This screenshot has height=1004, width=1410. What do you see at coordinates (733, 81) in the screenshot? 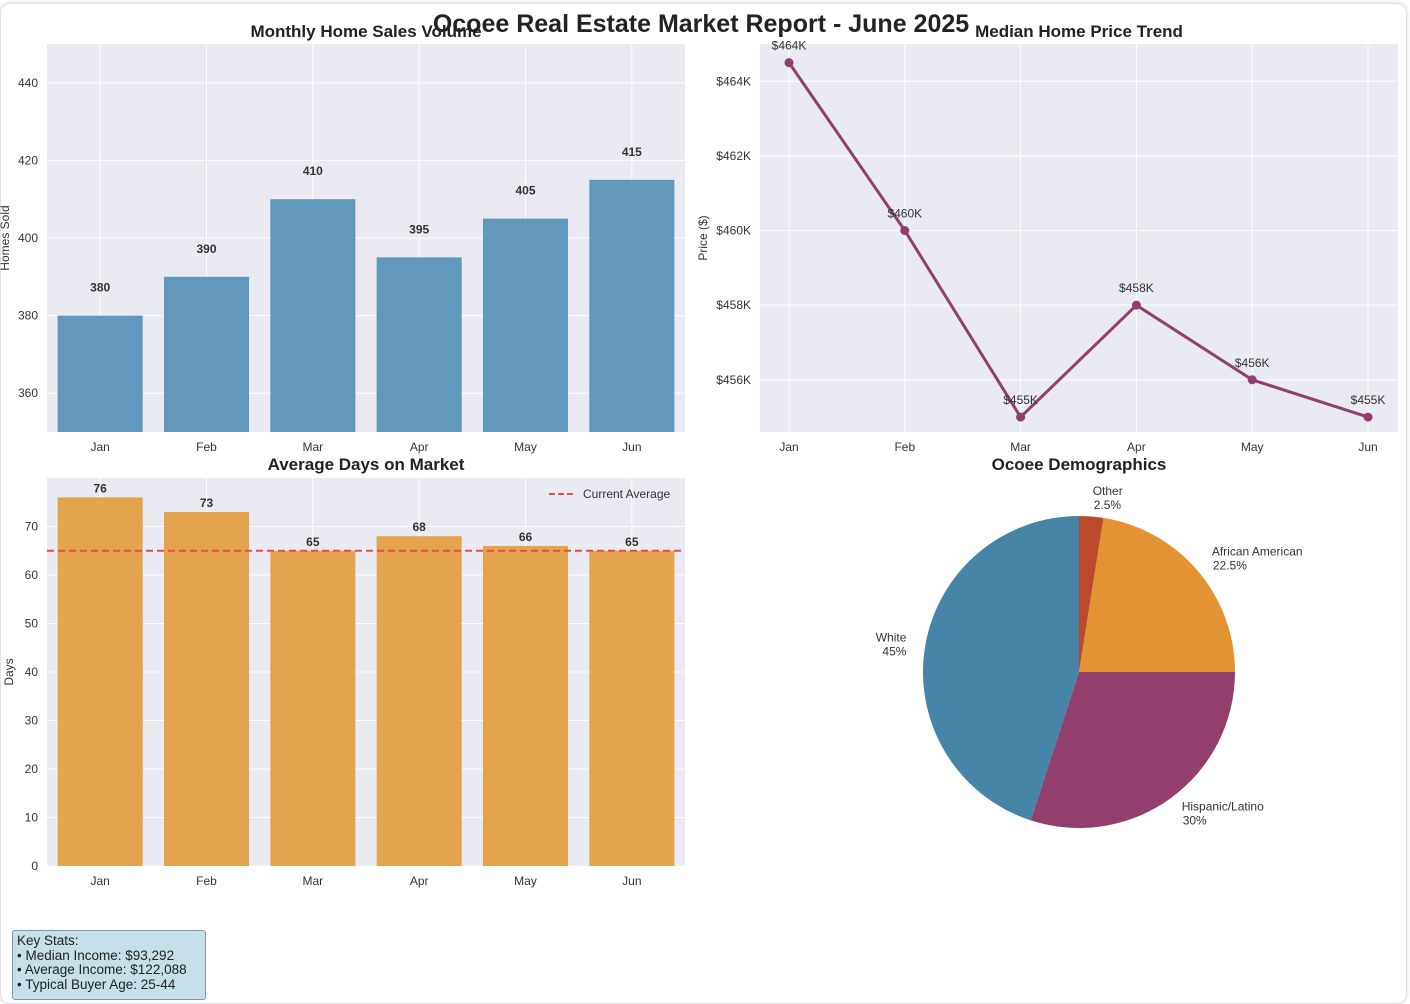
I see `y-tick-label: $464K` at bounding box center [733, 81].